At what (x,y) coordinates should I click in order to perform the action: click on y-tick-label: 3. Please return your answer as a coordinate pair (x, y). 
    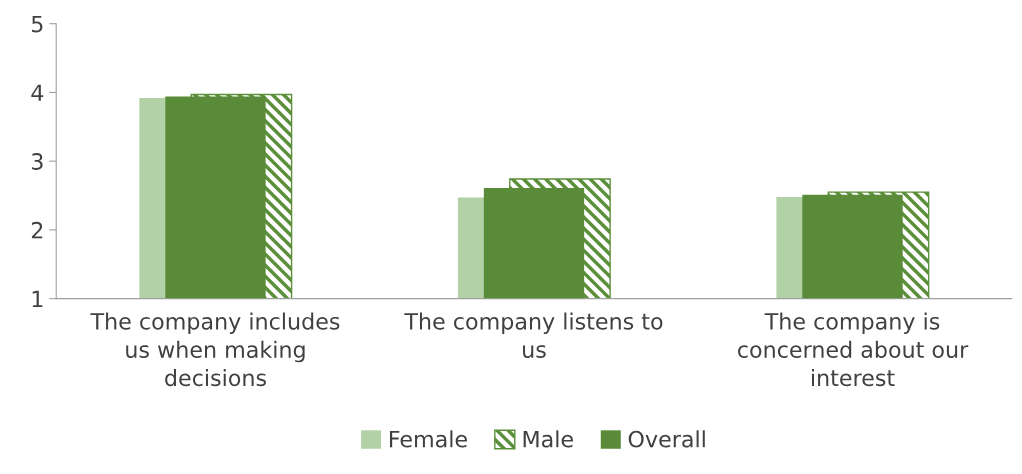
    Looking at the image, I should click on (37, 161).